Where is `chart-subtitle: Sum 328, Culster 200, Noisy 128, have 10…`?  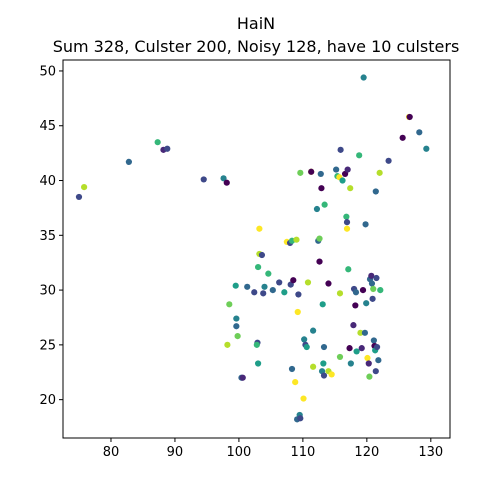 chart-subtitle: Sum 328, Culster 200, Noisy 128, have 10… is located at coordinates (256, 46).